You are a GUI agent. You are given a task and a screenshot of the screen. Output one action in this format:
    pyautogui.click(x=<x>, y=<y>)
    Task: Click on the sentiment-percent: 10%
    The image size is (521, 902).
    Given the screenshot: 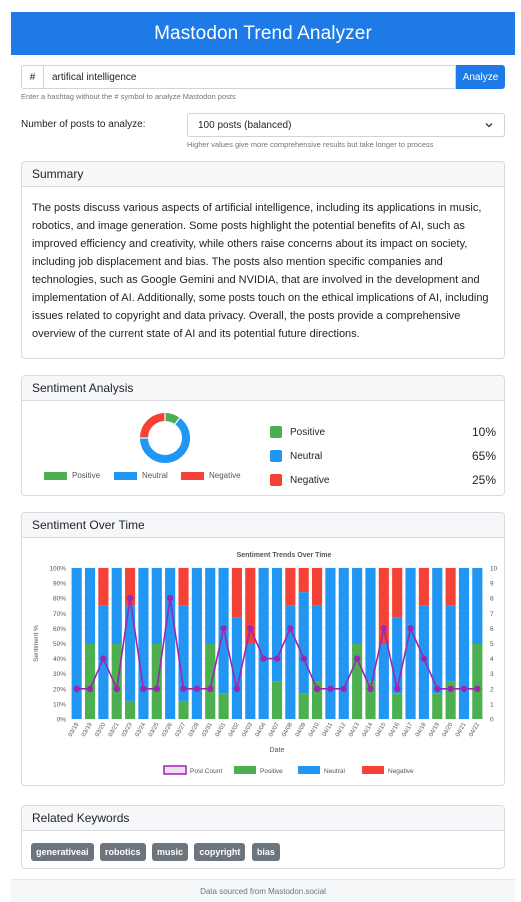 What is the action you would take?
    pyautogui.click(x=483, y=432)
    